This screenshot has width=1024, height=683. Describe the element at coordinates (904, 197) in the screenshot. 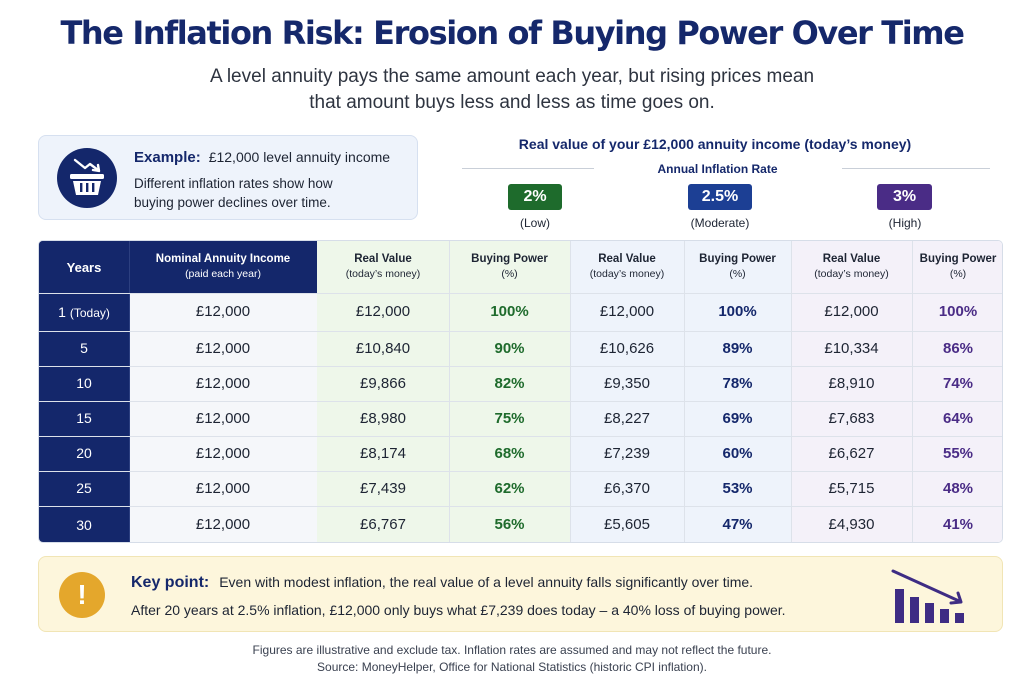

I see `rate-badge-high: 3%` at that location.